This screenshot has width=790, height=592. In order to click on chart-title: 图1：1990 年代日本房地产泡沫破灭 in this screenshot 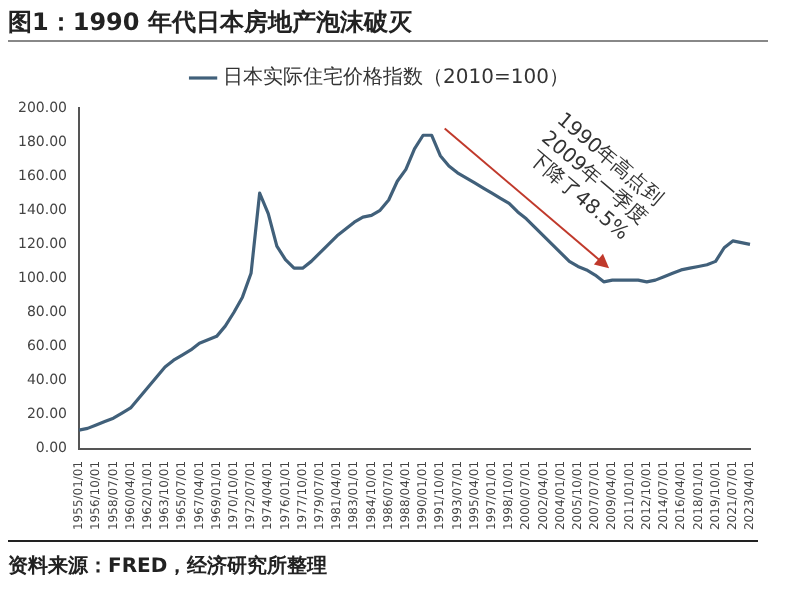, I will do `click(210, 23)`.